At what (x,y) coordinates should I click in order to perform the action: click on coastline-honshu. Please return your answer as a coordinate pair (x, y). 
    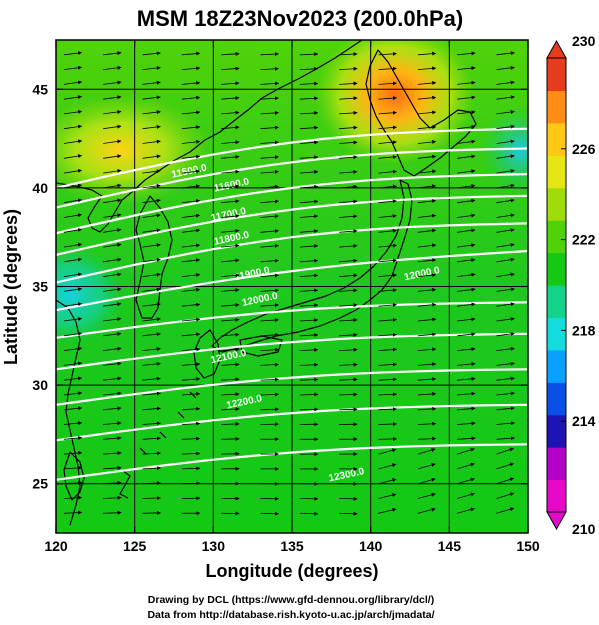
    Looking at the image, I should click on (312, 266).